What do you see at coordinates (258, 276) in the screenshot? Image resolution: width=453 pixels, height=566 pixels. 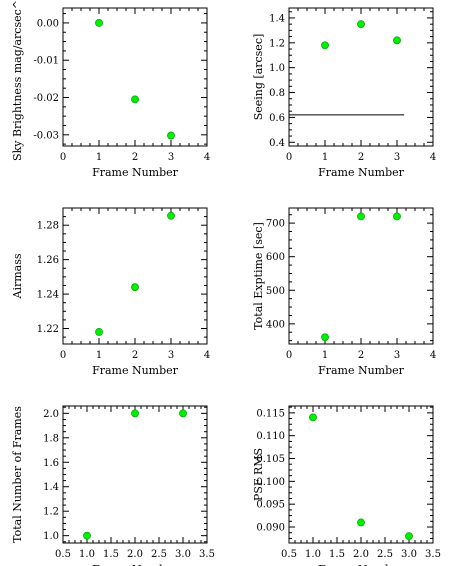 I see `y-axis-label: Total Exptime [sec]` at bounding box center [258, 276].